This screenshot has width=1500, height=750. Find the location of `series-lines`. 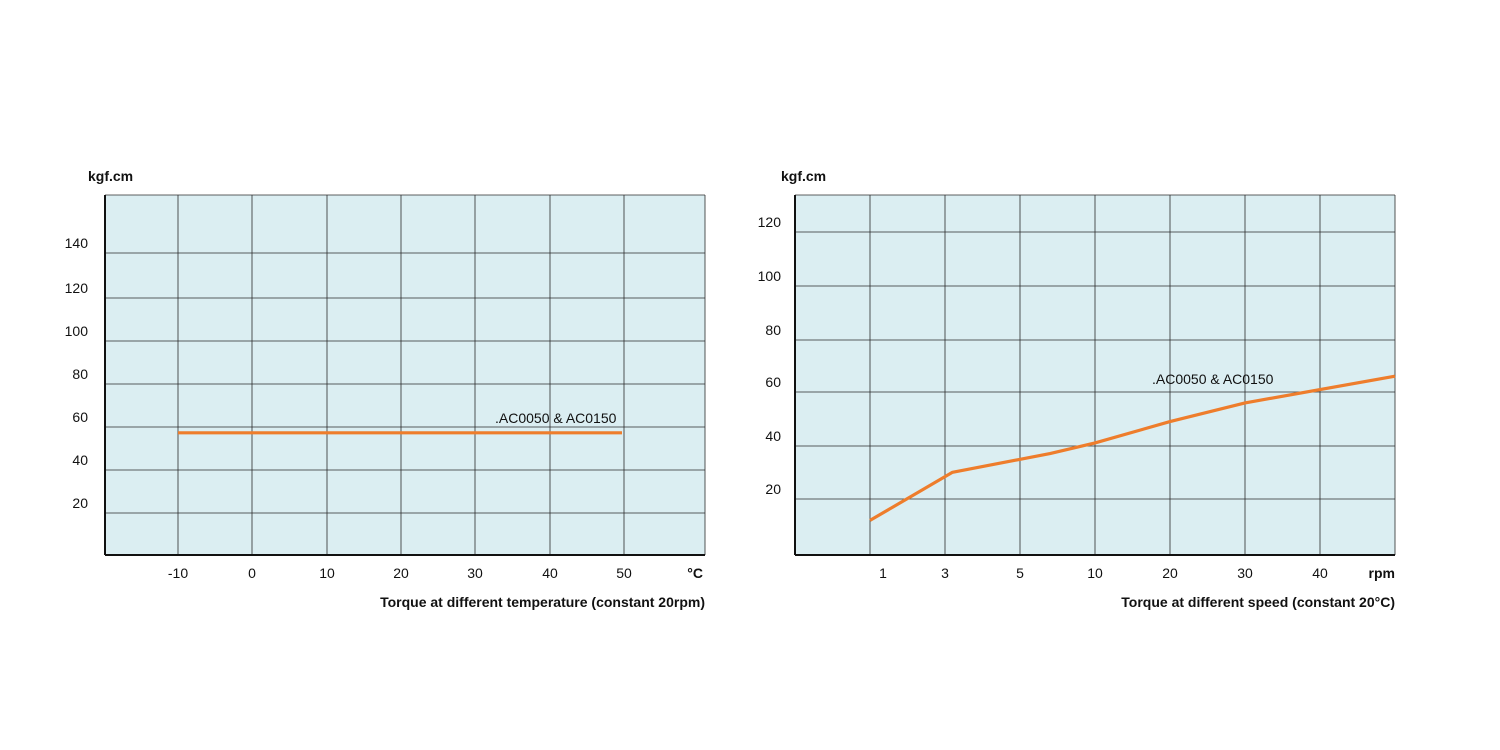

series-lines is located at coordinates (1132, 448).